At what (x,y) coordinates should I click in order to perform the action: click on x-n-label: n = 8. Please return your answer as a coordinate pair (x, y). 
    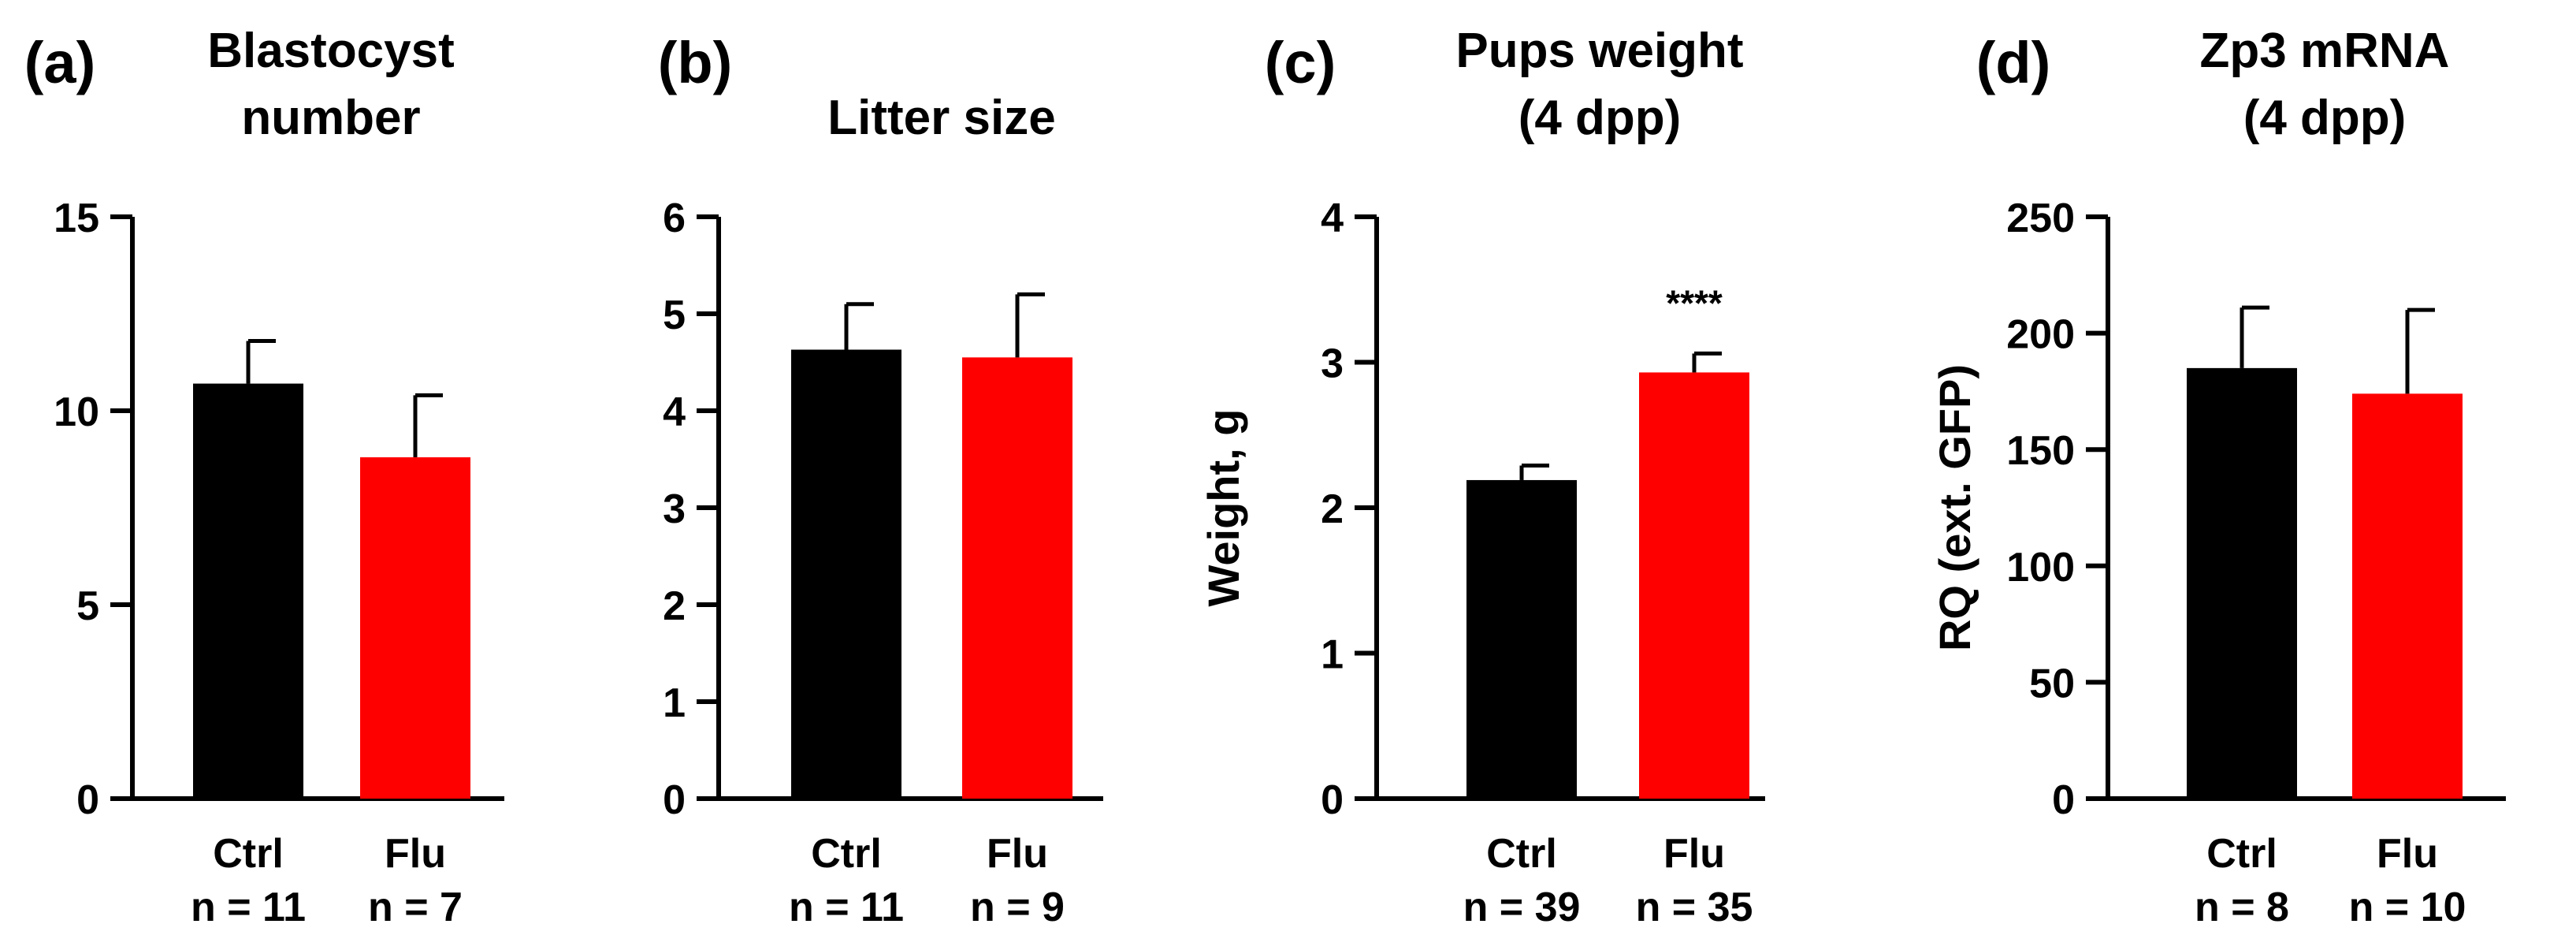
    Looking at the image, I should click on (2242, 907).